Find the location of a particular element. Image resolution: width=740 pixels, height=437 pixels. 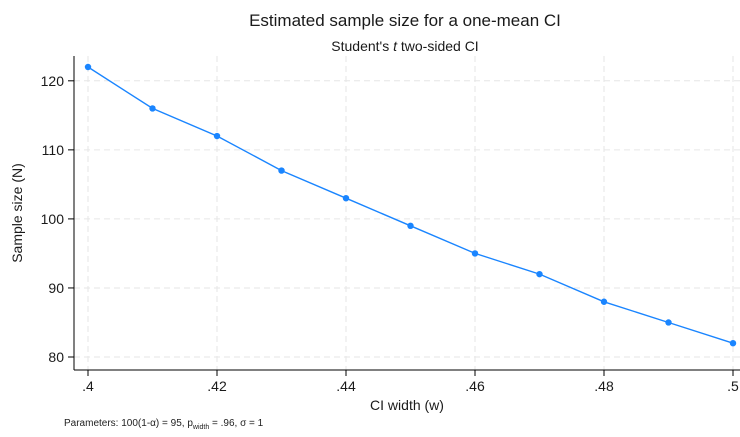

x-axis-ticks: .4 .42 .44 .46 .48 .5 is located at coordinates (410, 382).